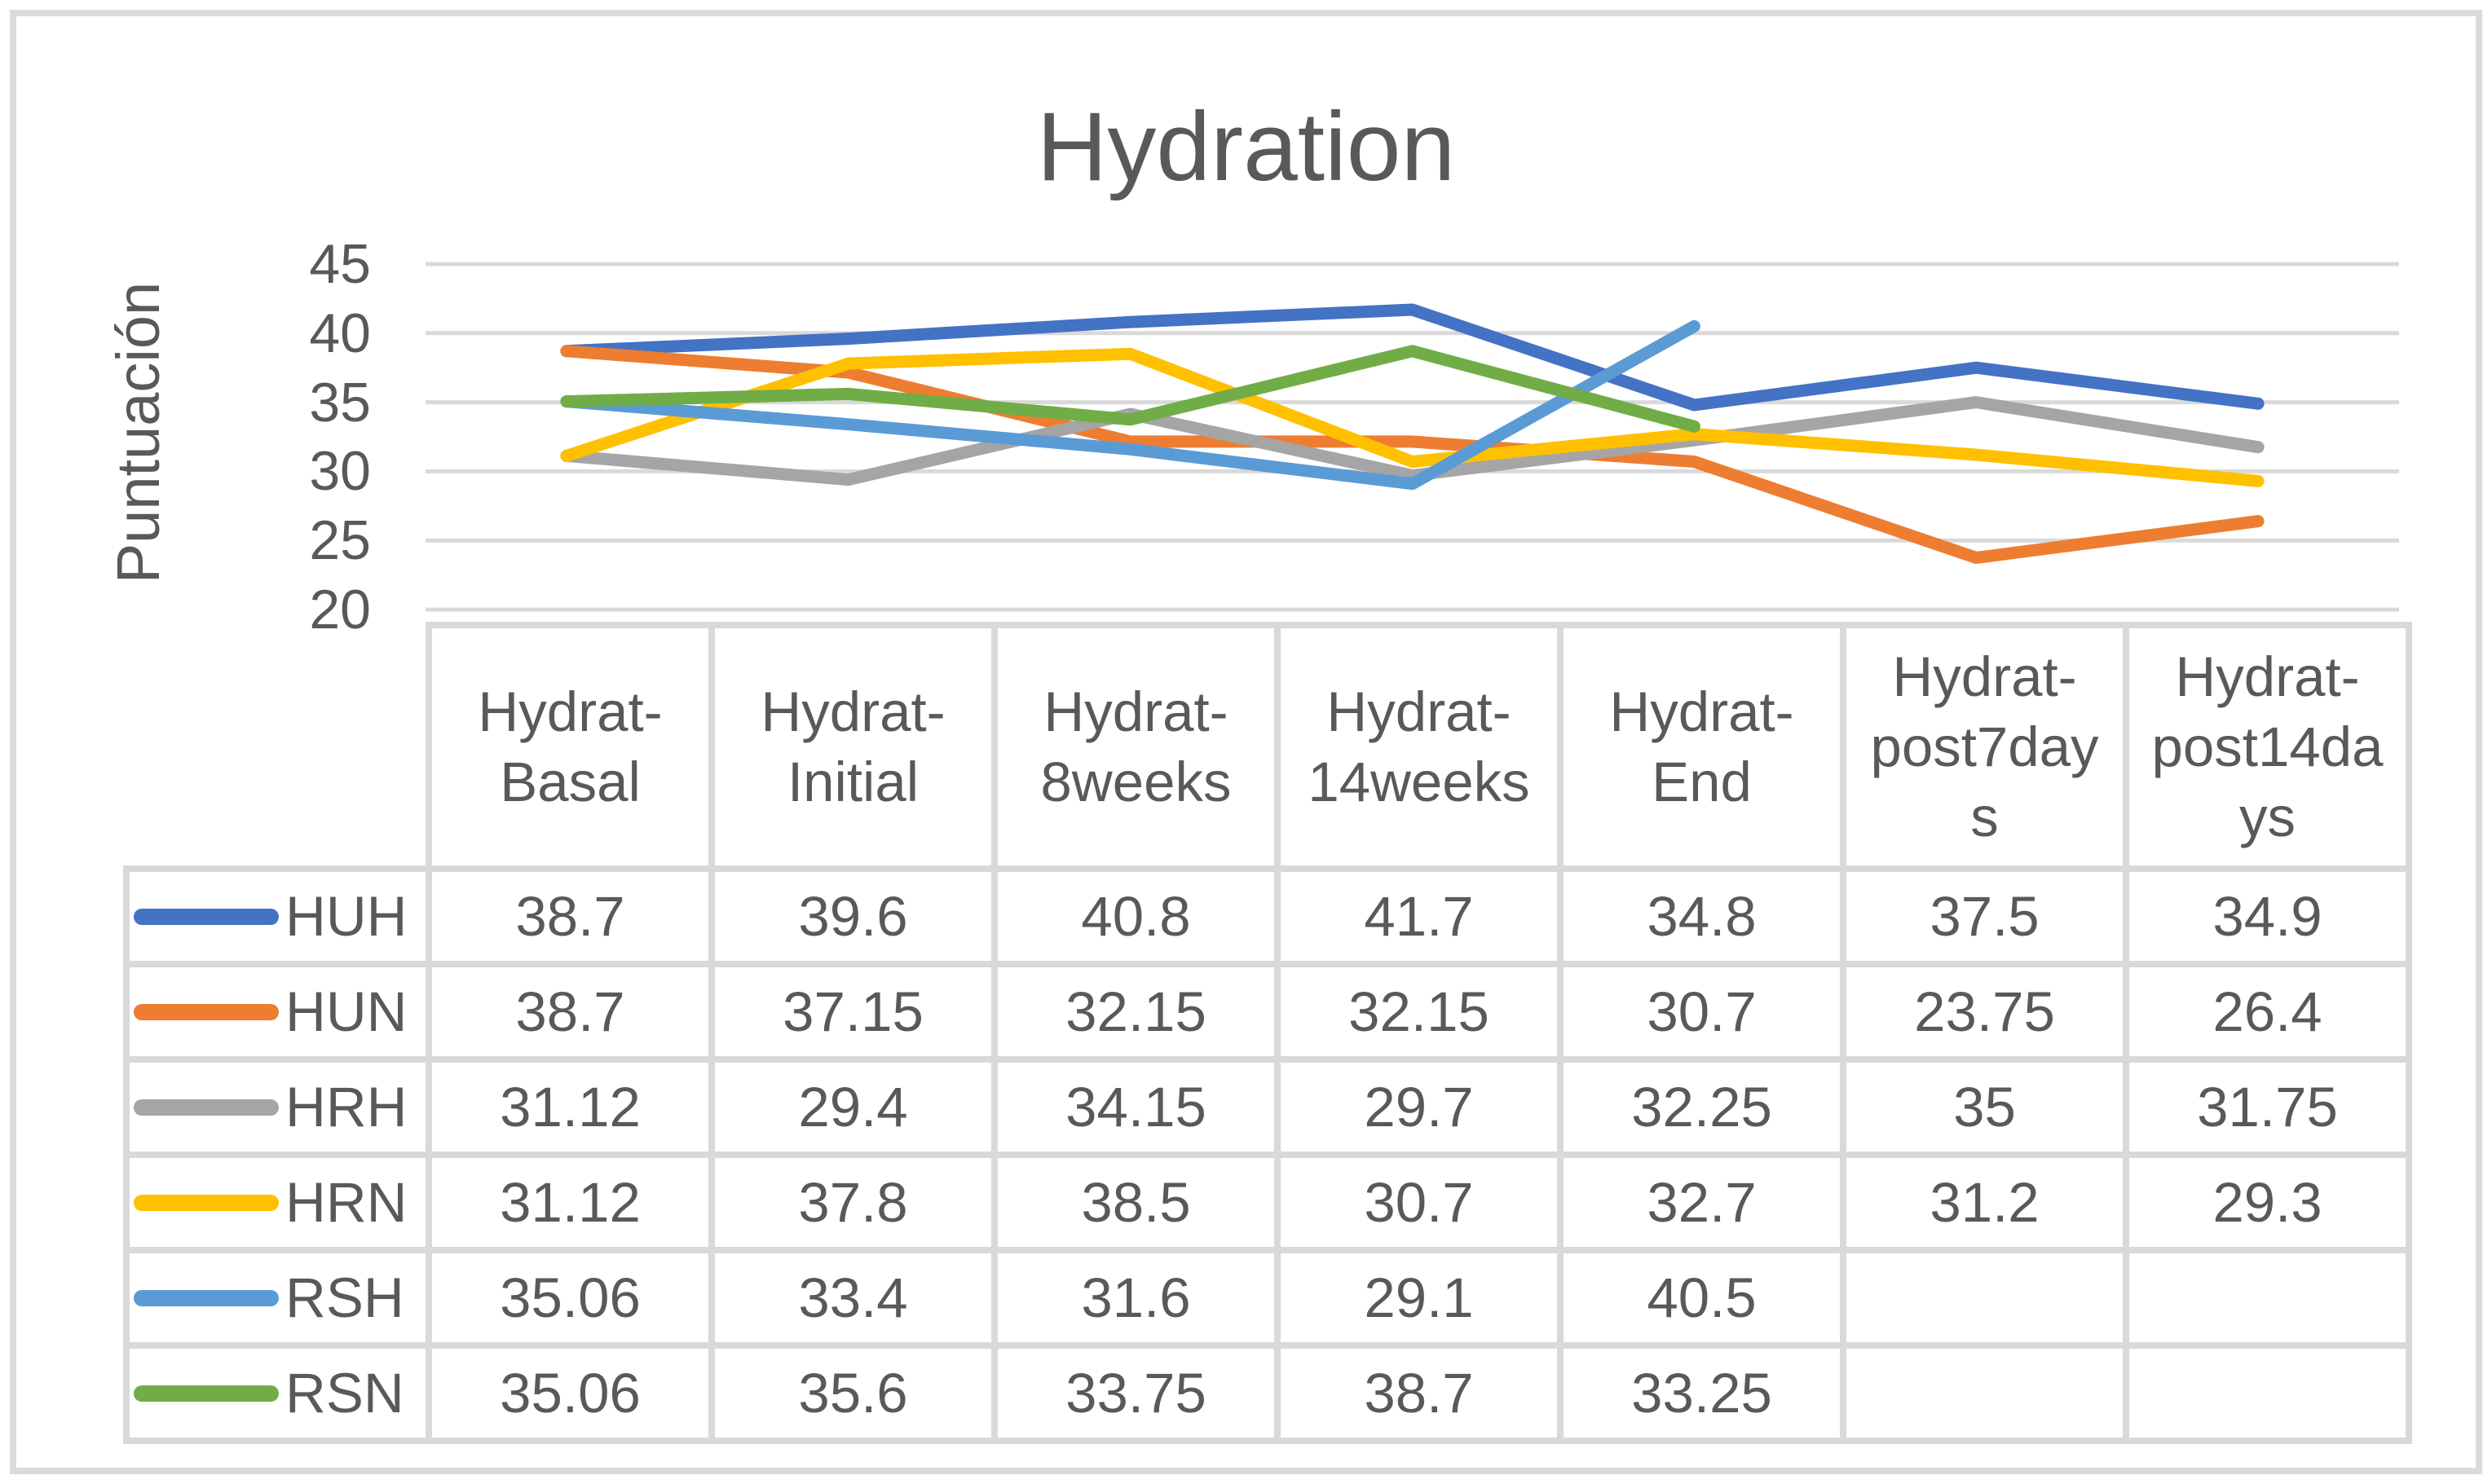 This screenshot has height=1484, width=2492. I want to click on table-row-HRN: HRN 31.12 37.8 38.5 30.7 32.7 31.2 29.3, so click(1267, 1202).